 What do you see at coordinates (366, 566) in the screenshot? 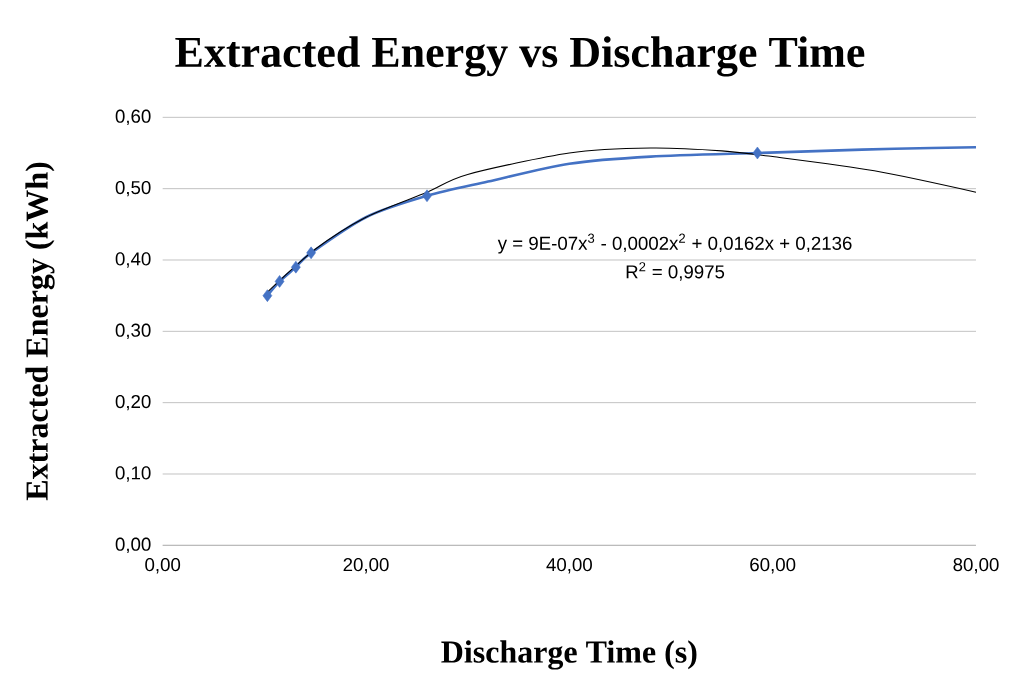
I see `x-tick-label: 20,00` at bounding box center [366, 566].